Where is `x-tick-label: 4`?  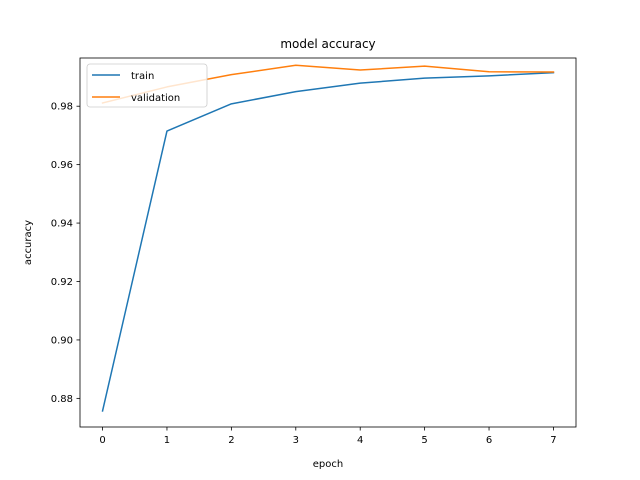
x-tick-label: 4 is located at coordinates (360, 440).